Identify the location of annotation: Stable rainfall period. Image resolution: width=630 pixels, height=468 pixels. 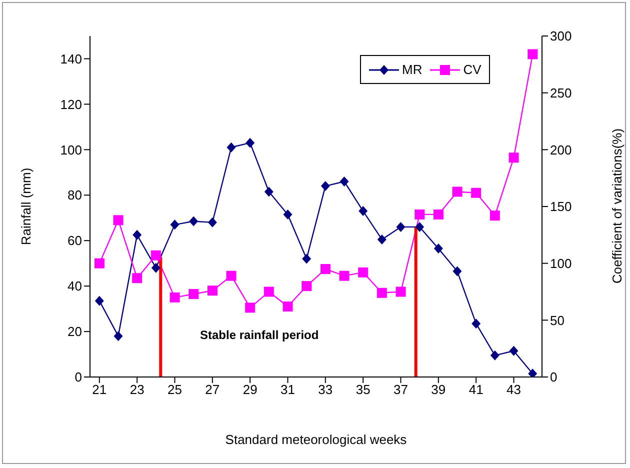
(259, 335).